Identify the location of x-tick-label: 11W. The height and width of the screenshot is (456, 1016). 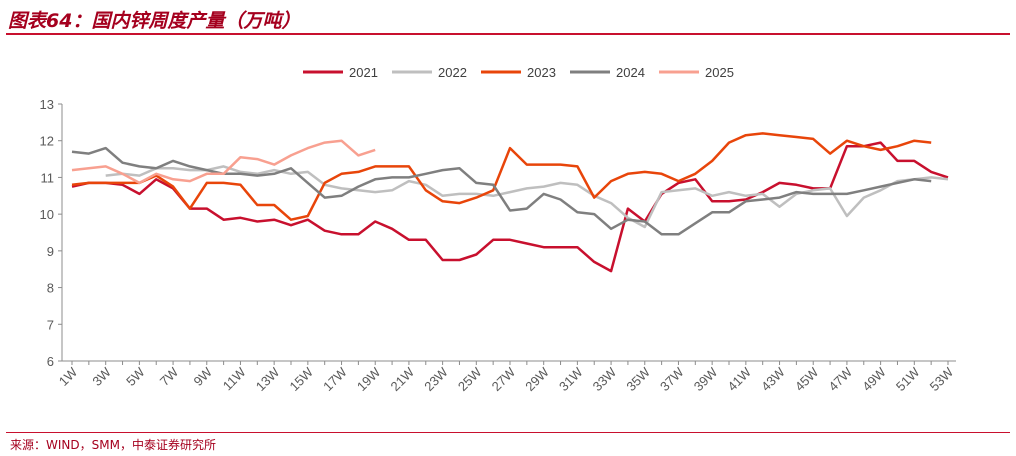
(234, 378).